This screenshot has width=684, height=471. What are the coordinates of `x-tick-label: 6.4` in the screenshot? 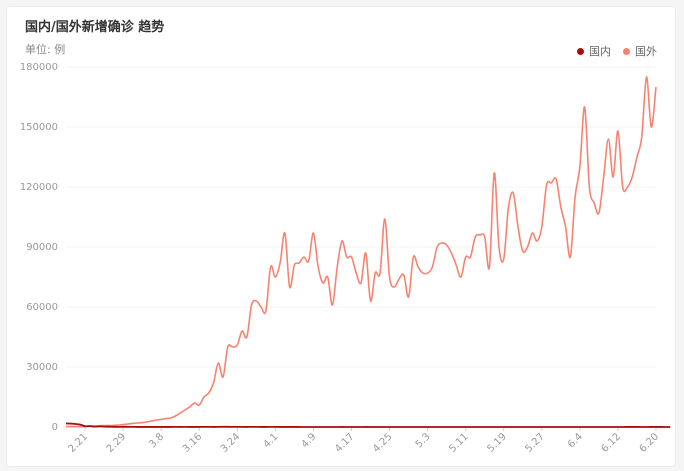 It's located at (575, 440).